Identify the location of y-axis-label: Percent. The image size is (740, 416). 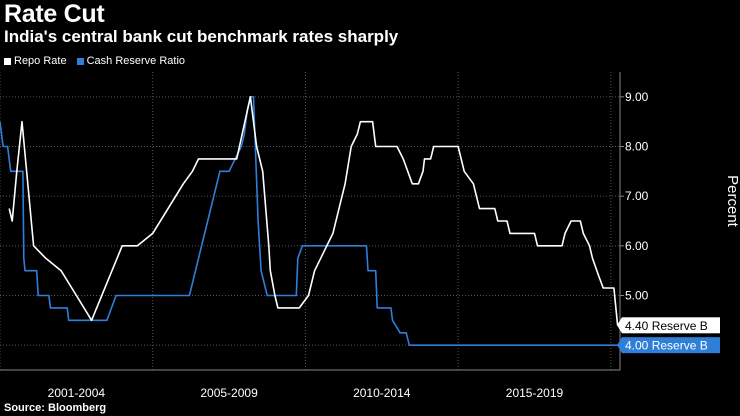
(732, 201).